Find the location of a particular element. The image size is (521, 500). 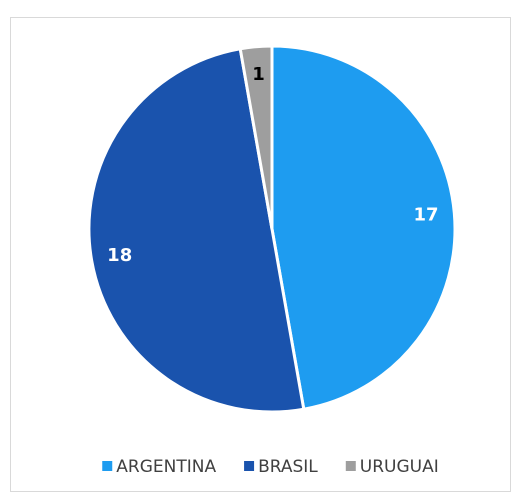

legend-label: BRASIL is located at coordinates (288, 467).